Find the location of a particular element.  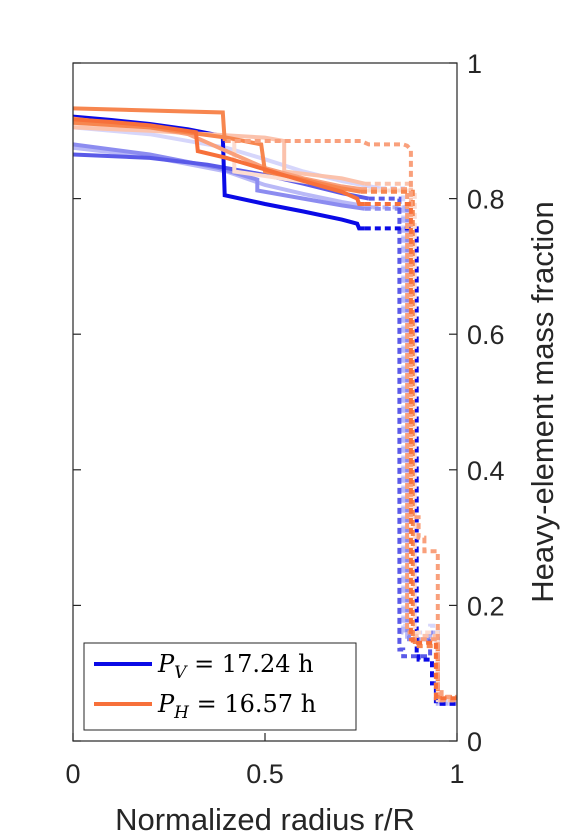

y-axis-label: Heavy-element mass fraction is located at coordinates (542, 401).